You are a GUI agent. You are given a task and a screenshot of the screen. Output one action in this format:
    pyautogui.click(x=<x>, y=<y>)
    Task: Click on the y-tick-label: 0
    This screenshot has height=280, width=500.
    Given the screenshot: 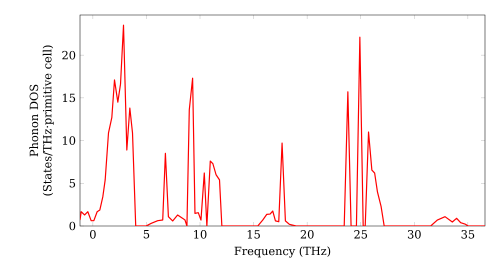 What is the action you would take?
    pyautogui.click(x=73, y=226)
    